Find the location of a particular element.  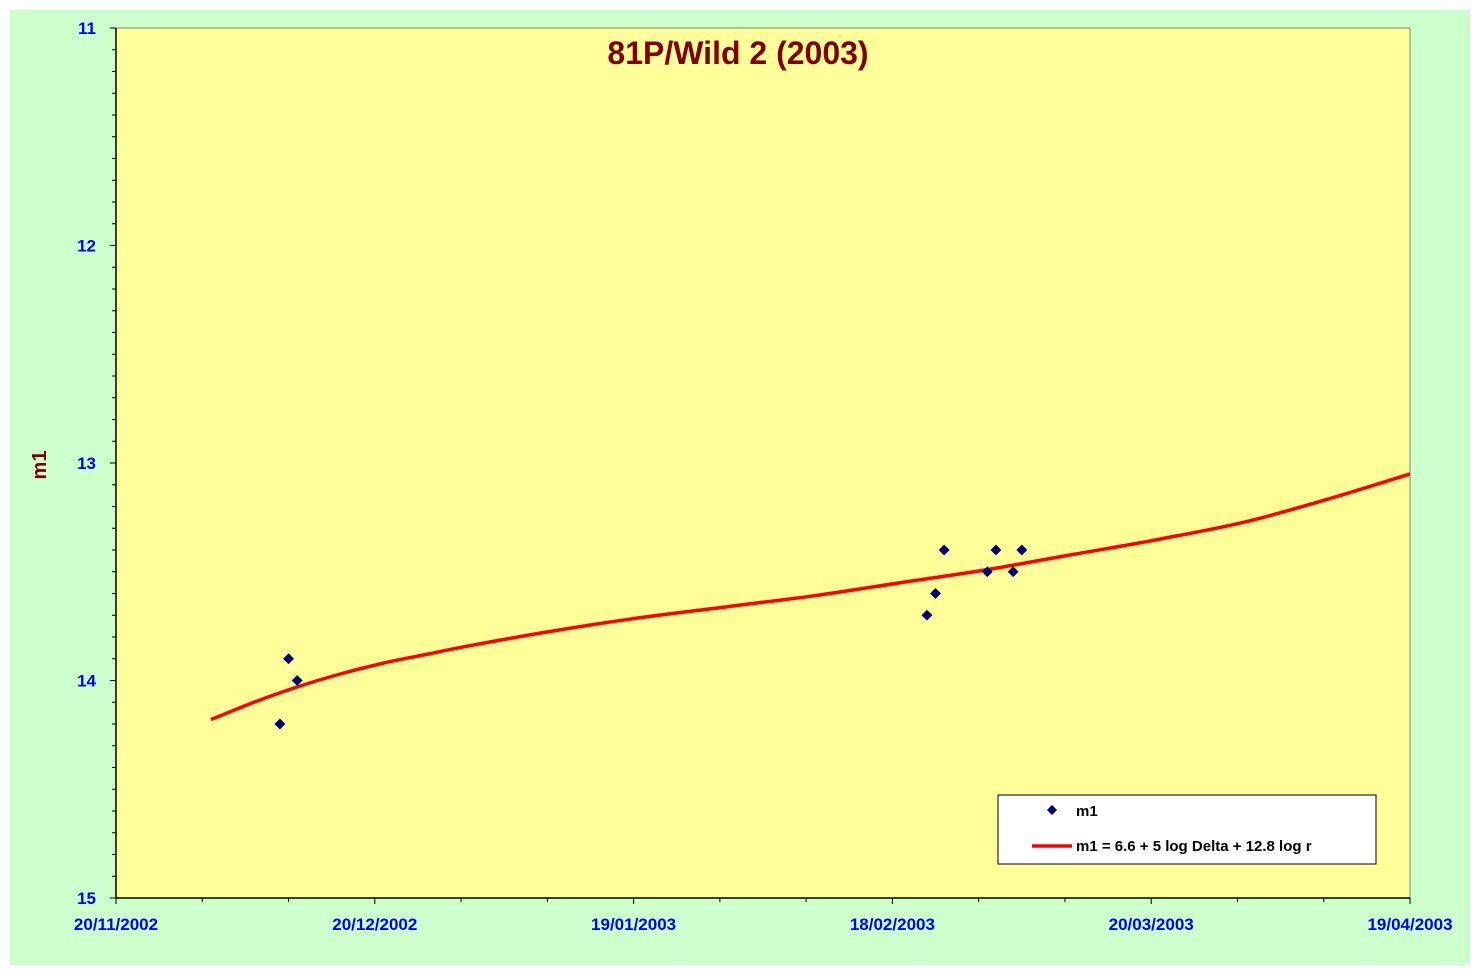

x-tick-label: 20/12/2002 is located at coordinates (374, 924).